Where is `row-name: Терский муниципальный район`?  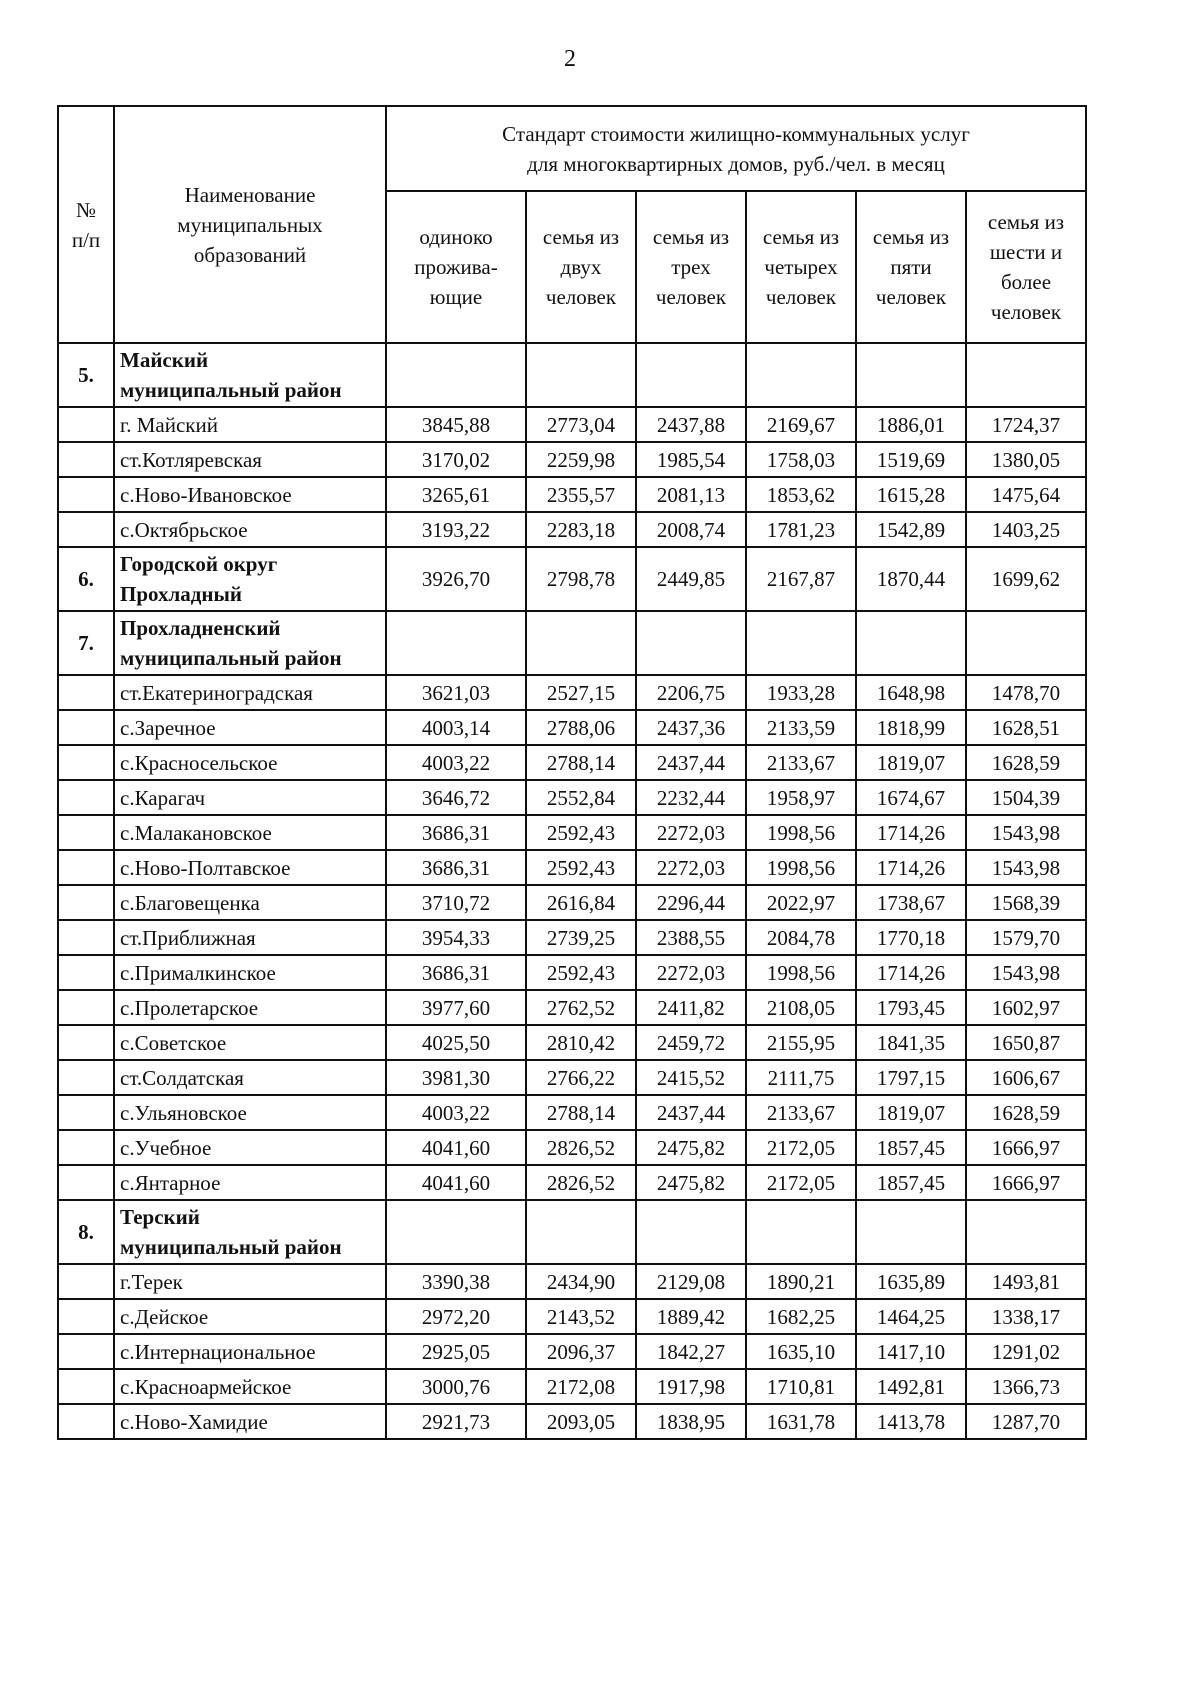 row-name: Терский муниципальный район is located at coordinates (250, 1232).